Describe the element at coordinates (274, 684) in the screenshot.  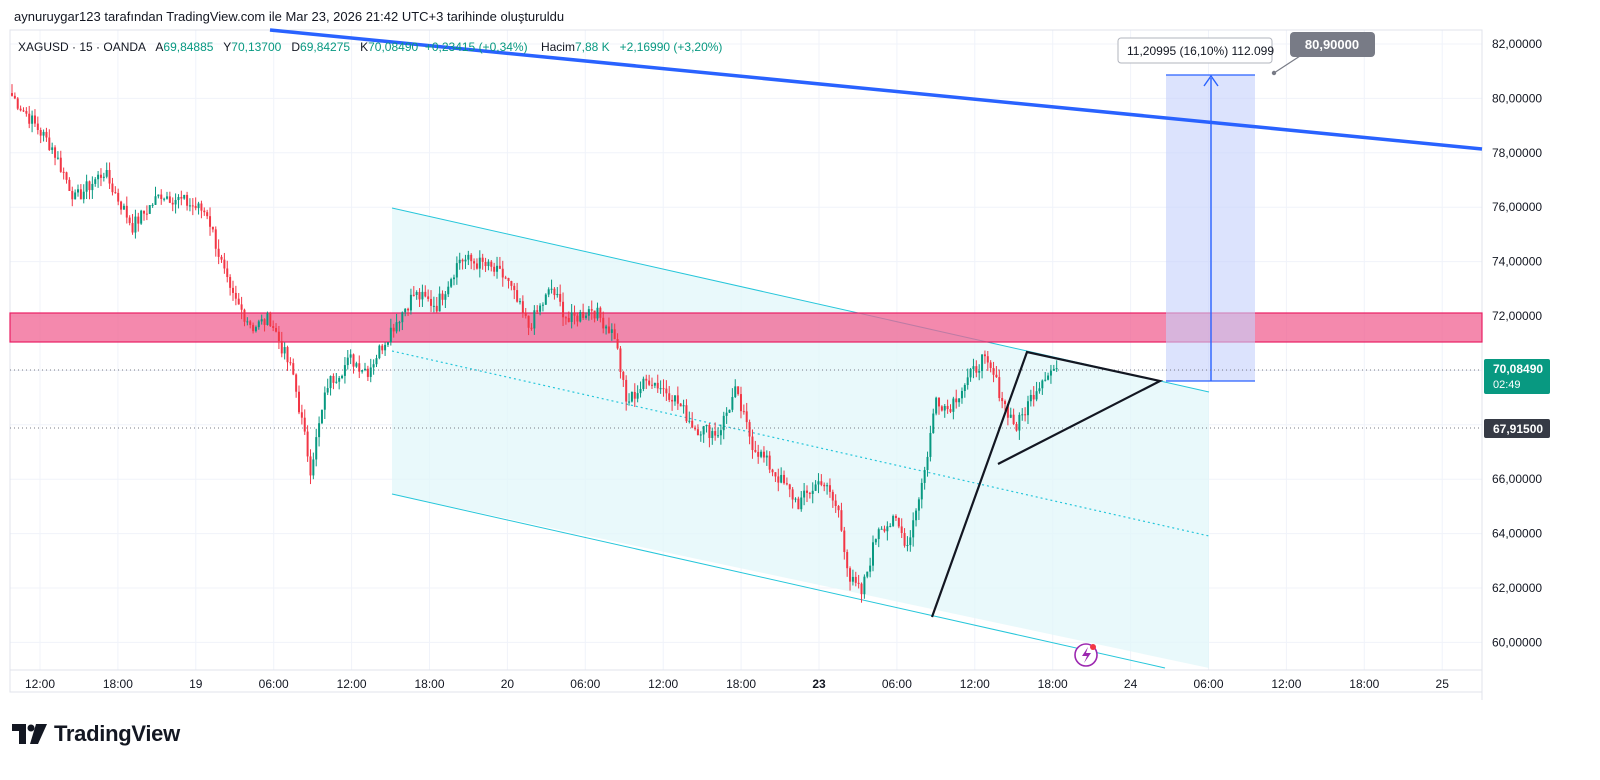
I see `time-tick-label: 06:00` at that location.